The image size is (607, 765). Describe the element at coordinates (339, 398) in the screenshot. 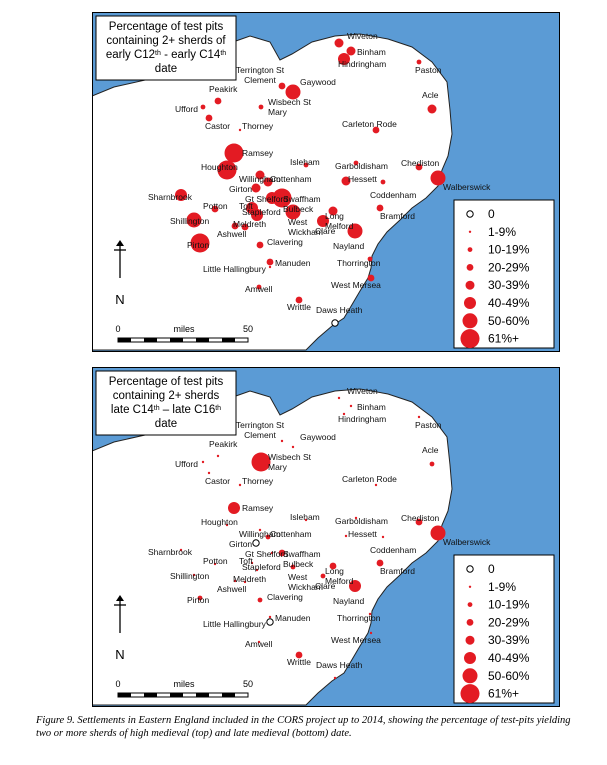

I see `site-marker-wiveton` at that location.